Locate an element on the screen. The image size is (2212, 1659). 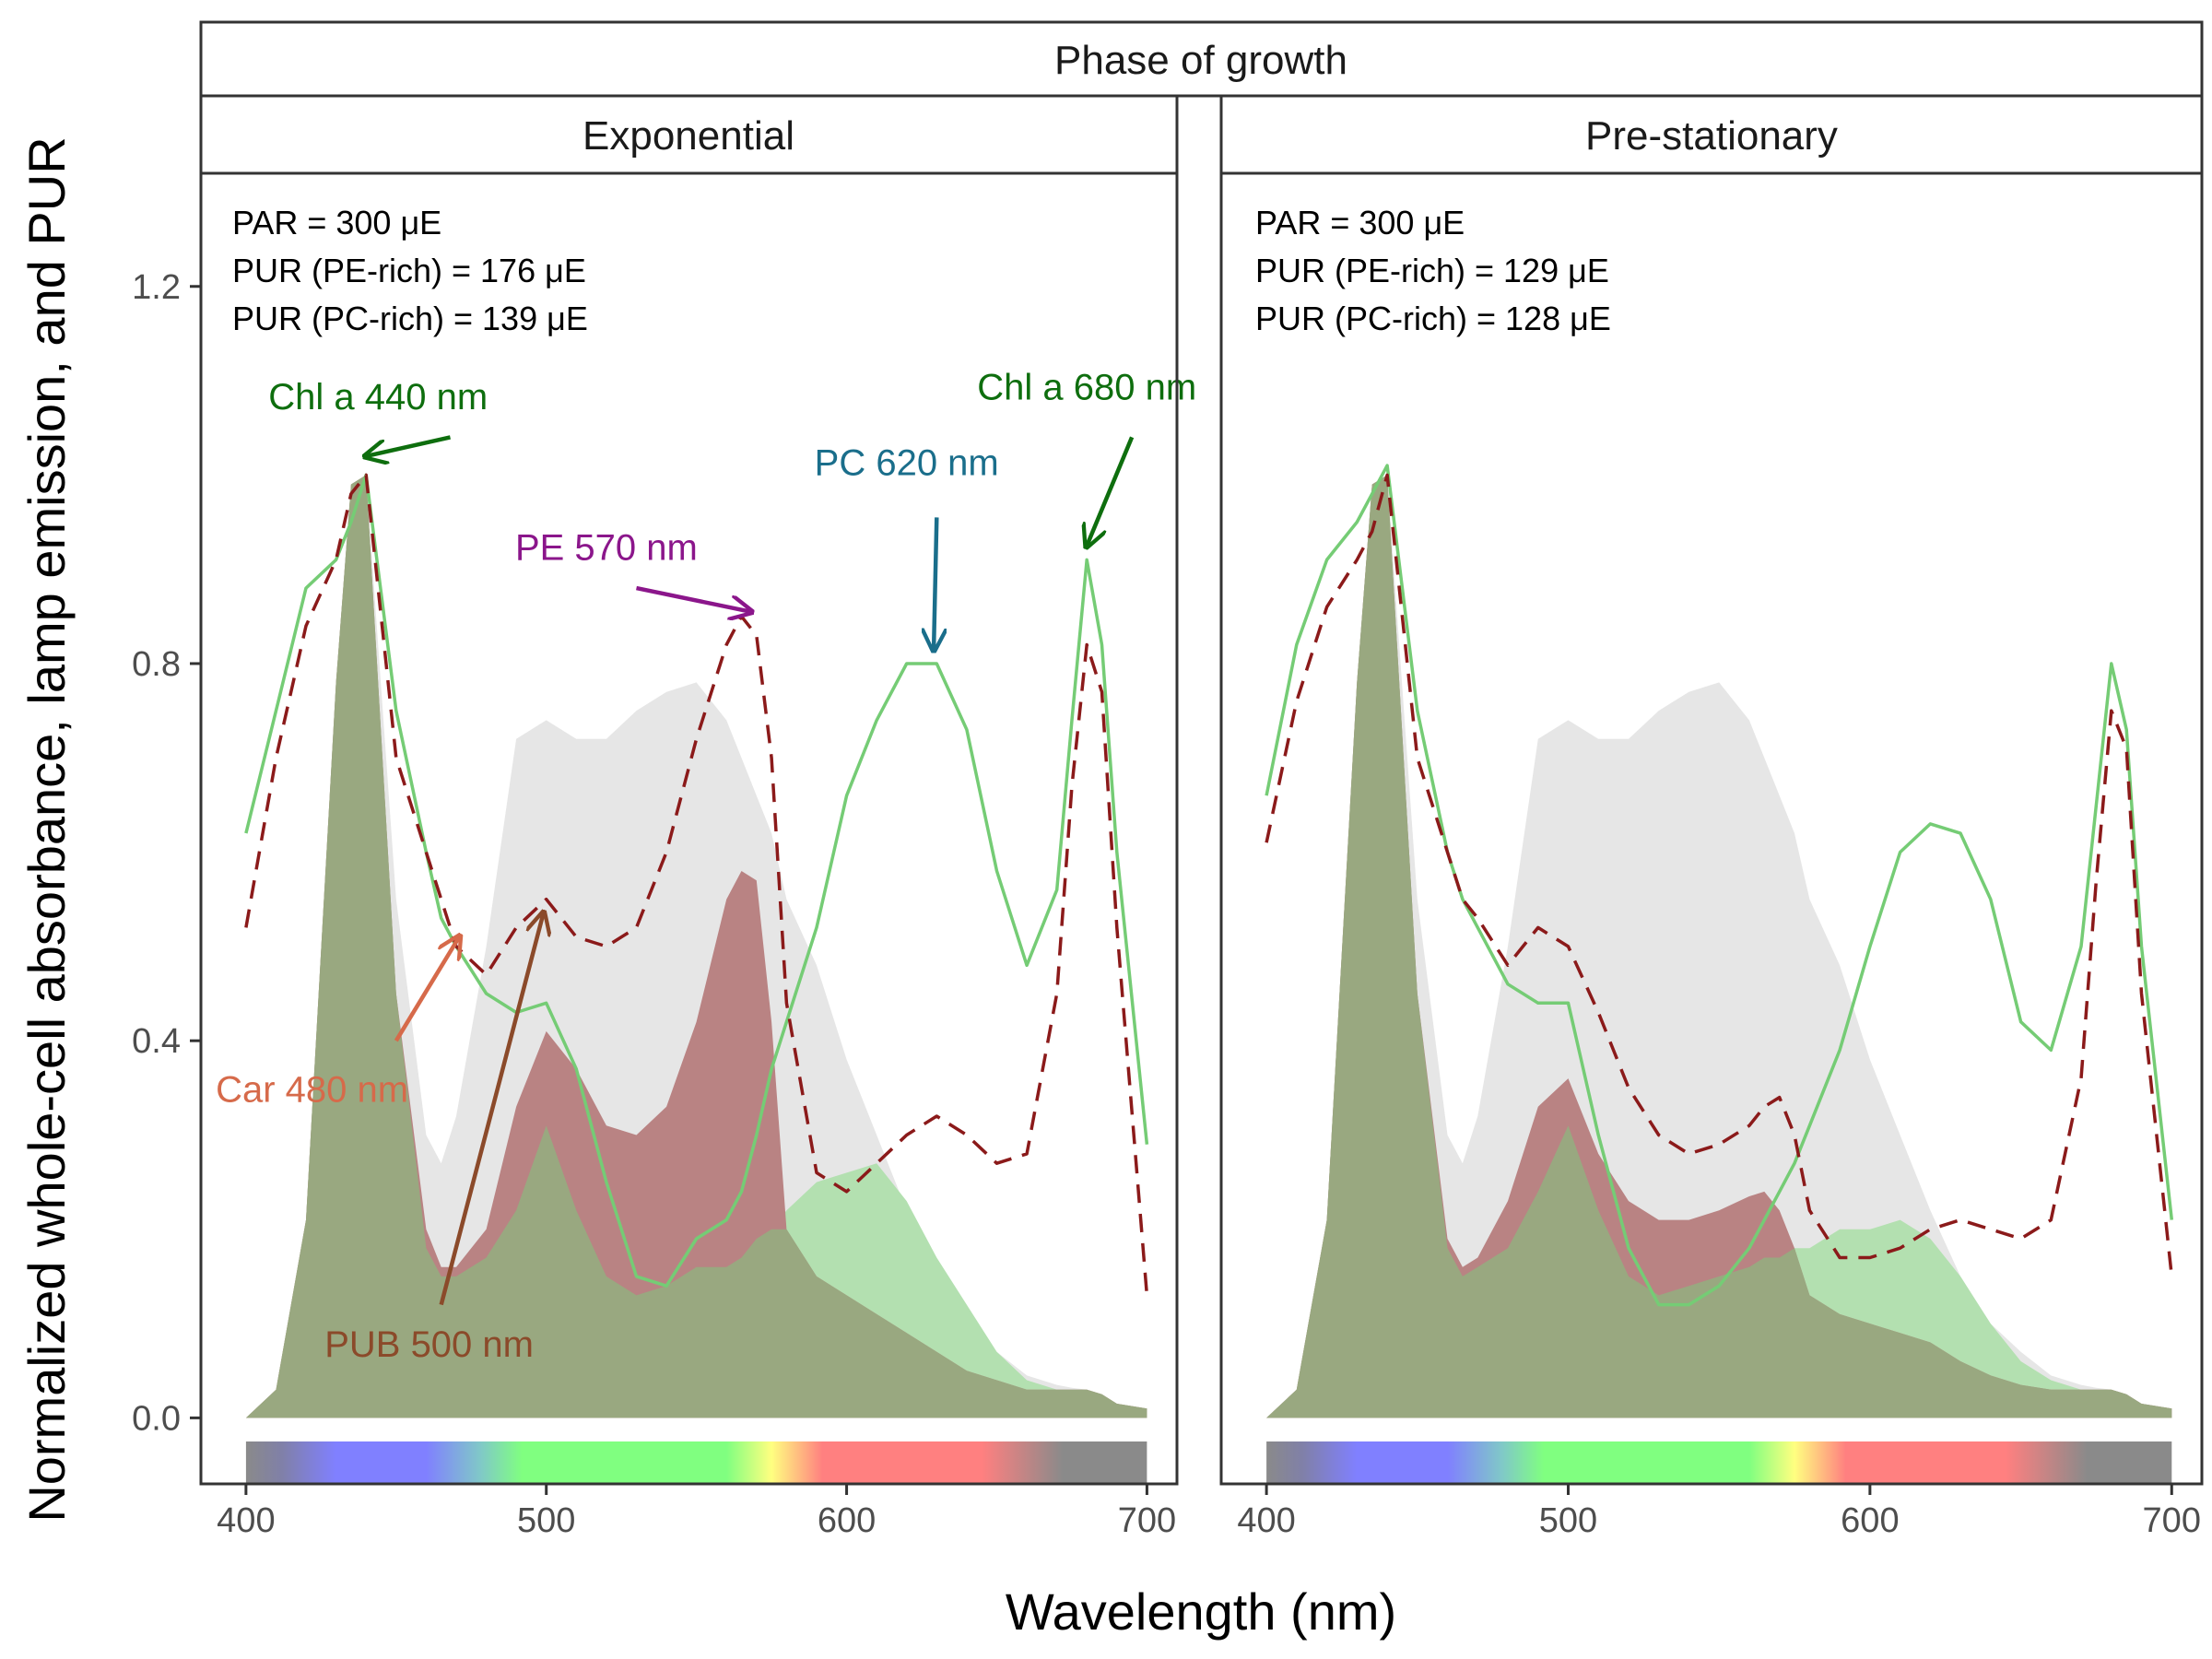
annotation-label: PUB 500 nm is located at coordinates (429, 1344).